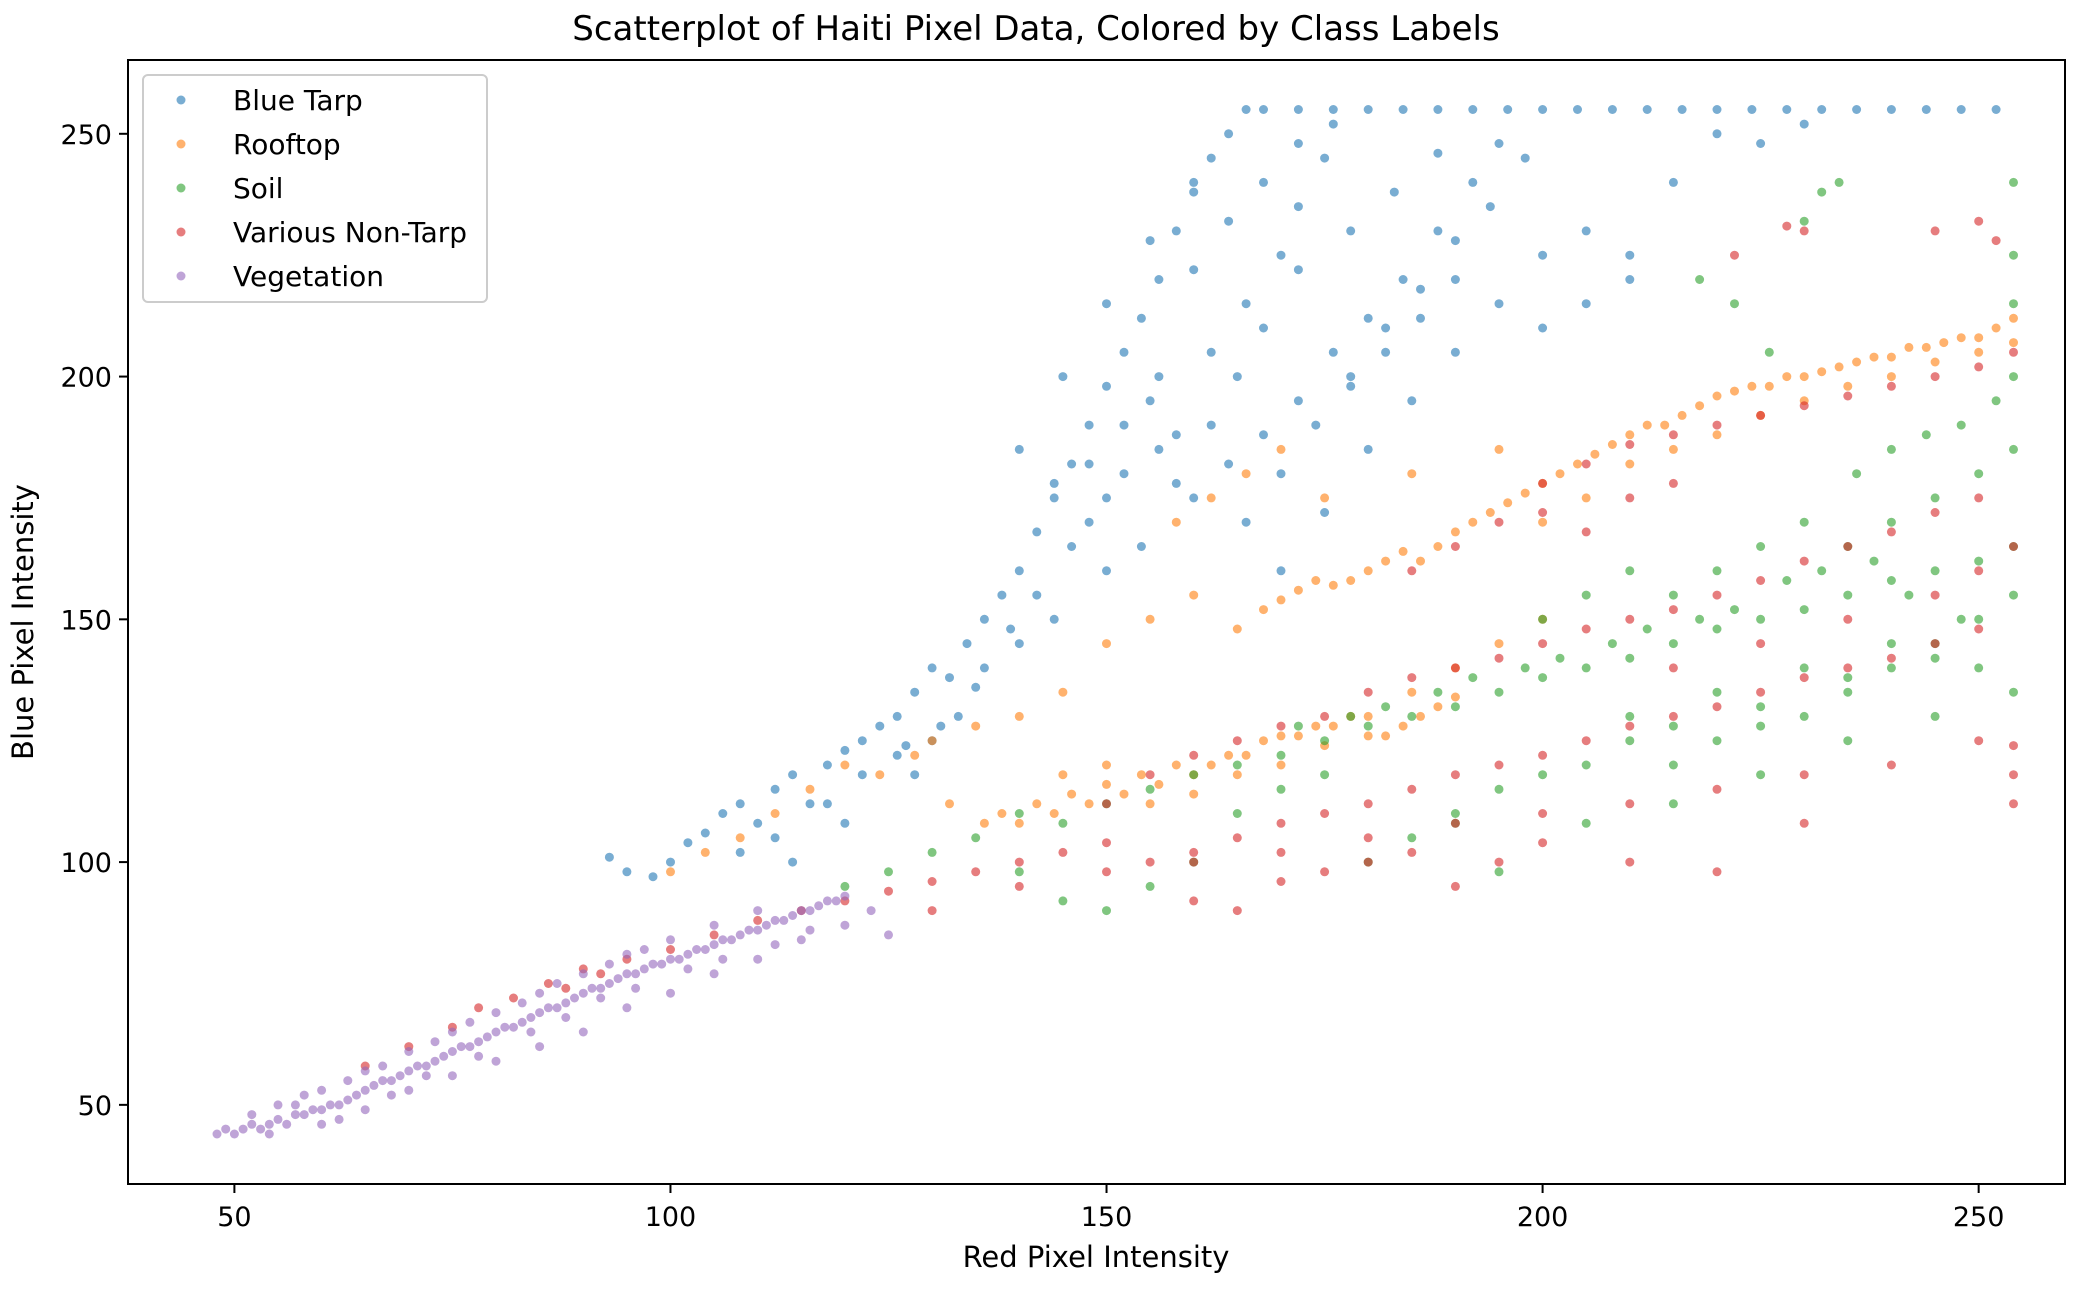 The image size is (2075, 1289). I want to click on legend-label: Various Non-Tarp, so click(350, 232).